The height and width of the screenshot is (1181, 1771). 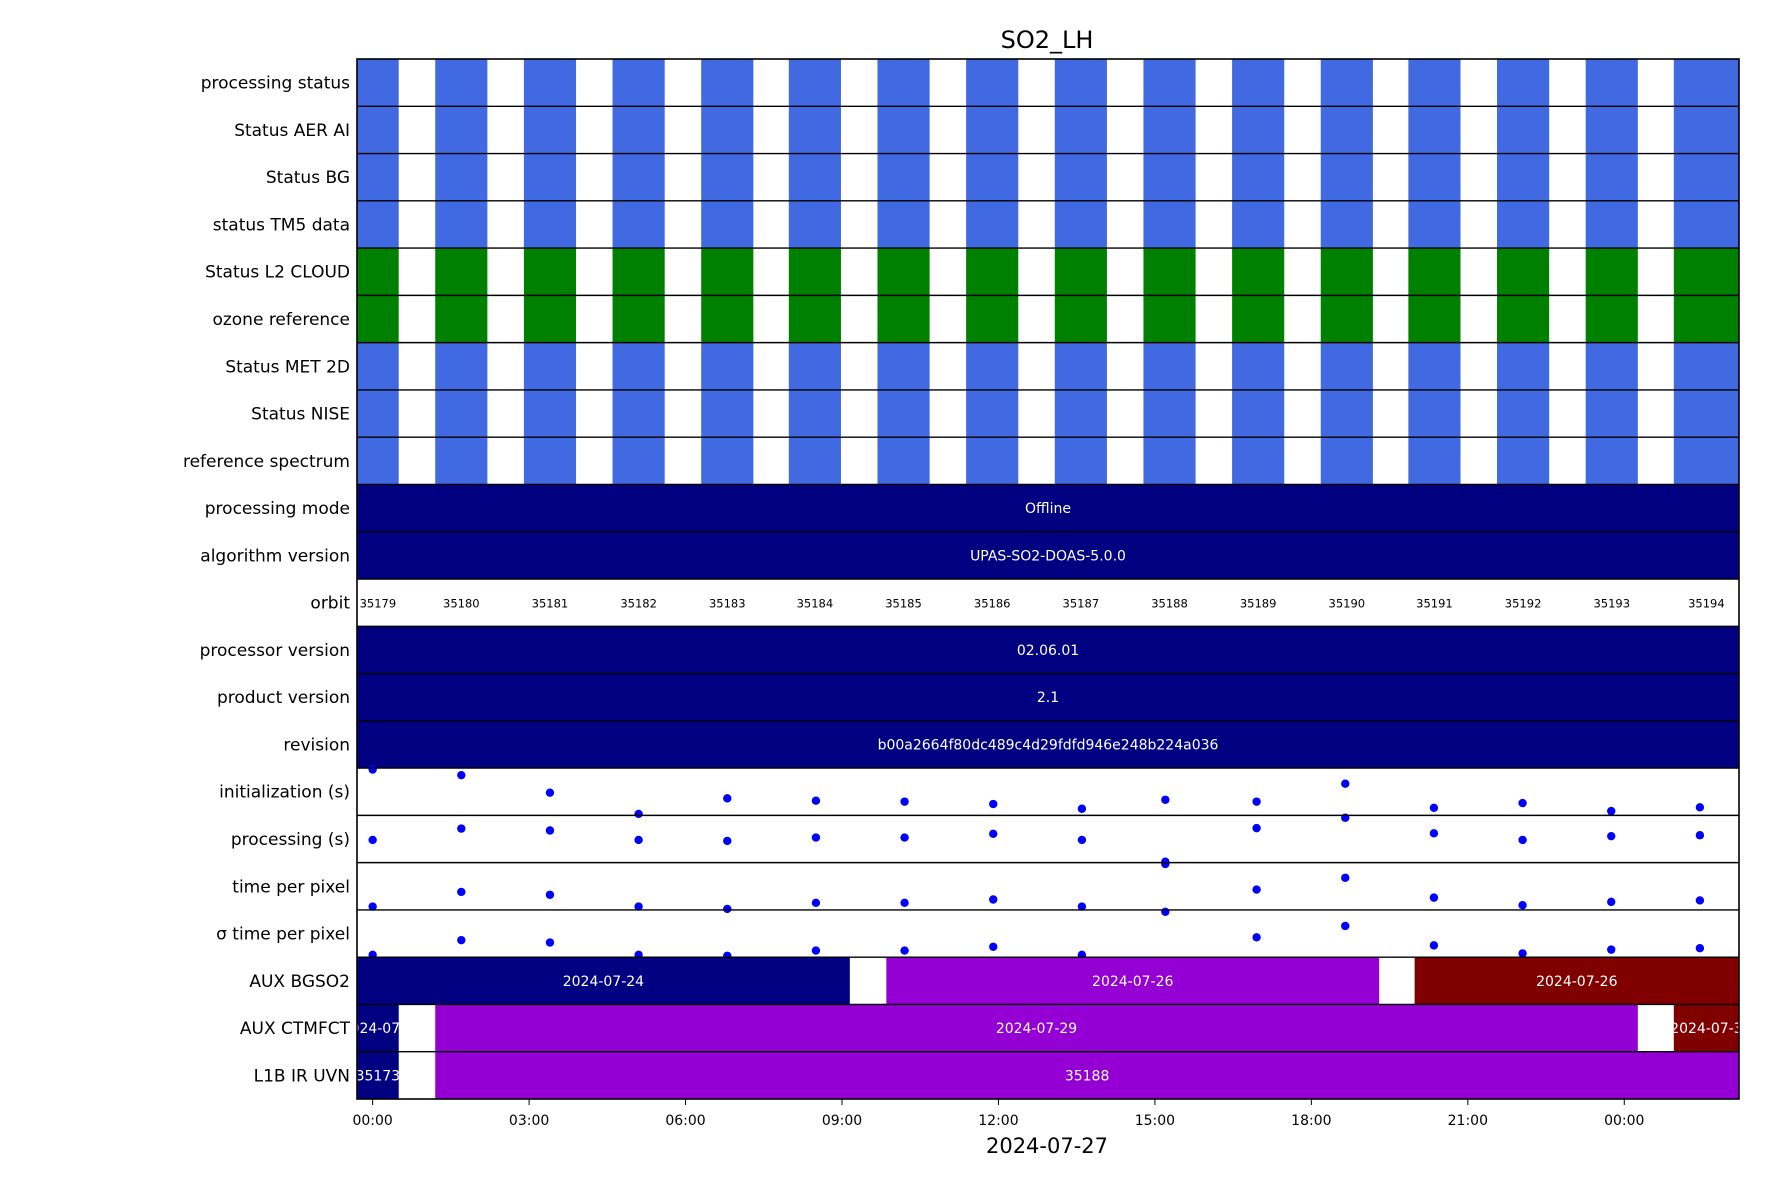 What do you see at coordinates (727, 604) in the screenshot?
I see `orbit-number-label: 35183` at bounding box center [727, 604].